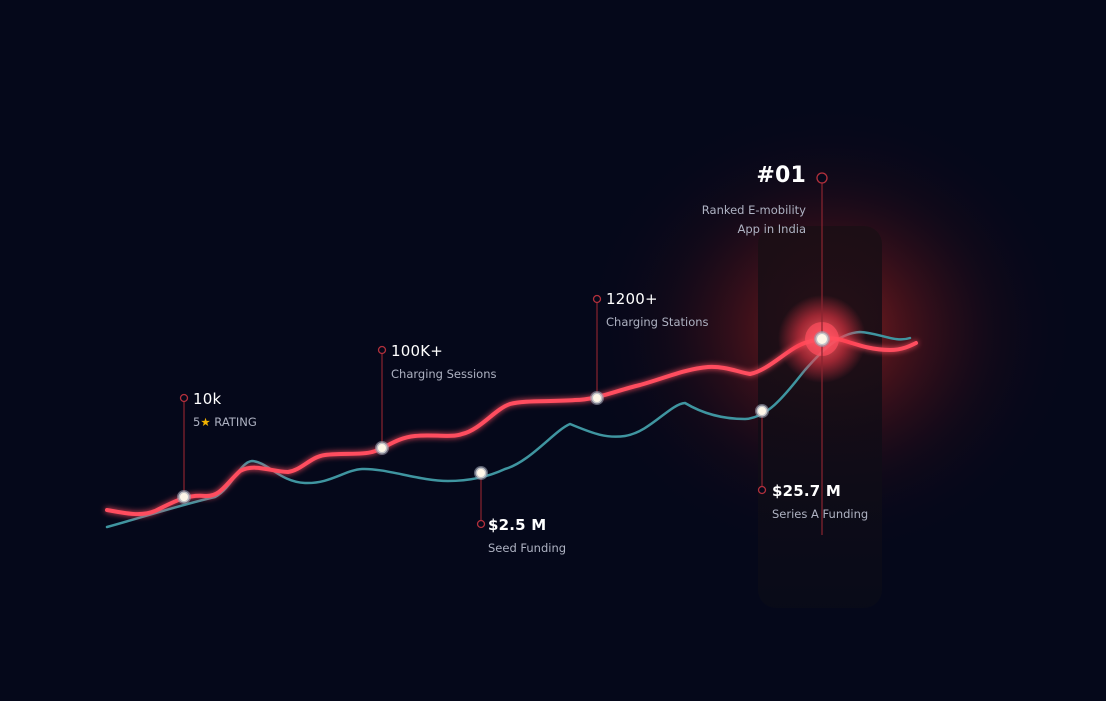 This screenshot has width=1106, height=701. I want to click on series-a-marker-ring, so click(762, 490).